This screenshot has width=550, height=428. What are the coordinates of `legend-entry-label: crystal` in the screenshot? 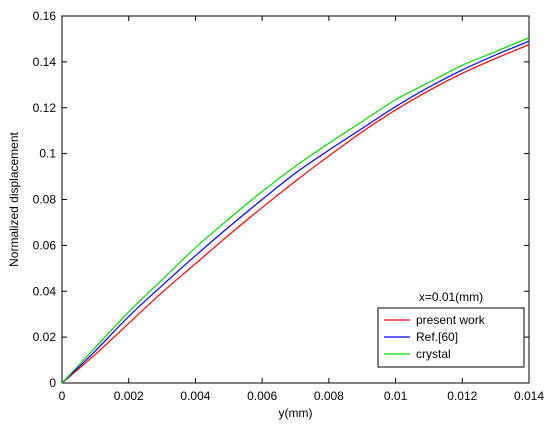 It's located at (433, 354).